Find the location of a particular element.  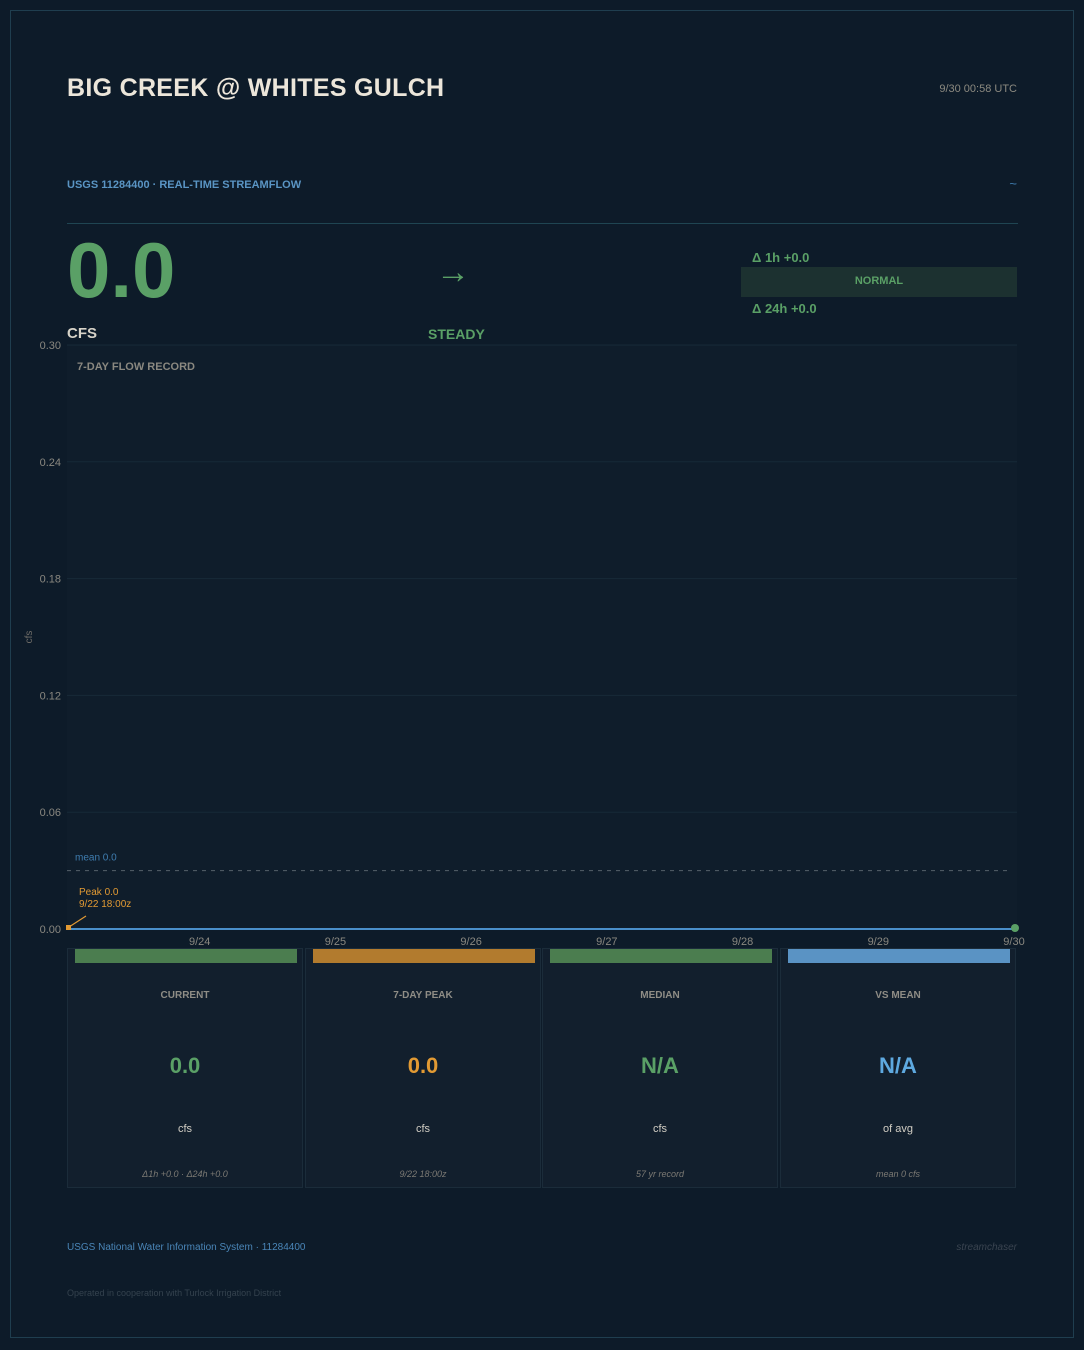

chart-x-tick-label: 9/28 is located at coordinates (742, 942).